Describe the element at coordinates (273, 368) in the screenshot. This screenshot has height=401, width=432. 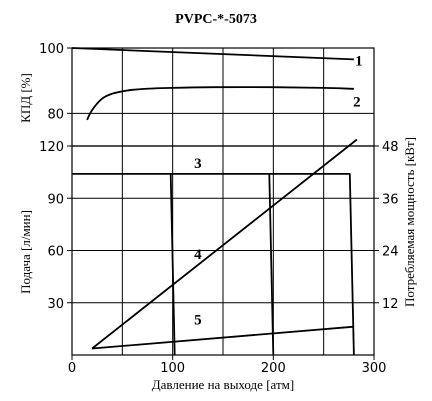
I see `x-tick-label: 200` at that location.